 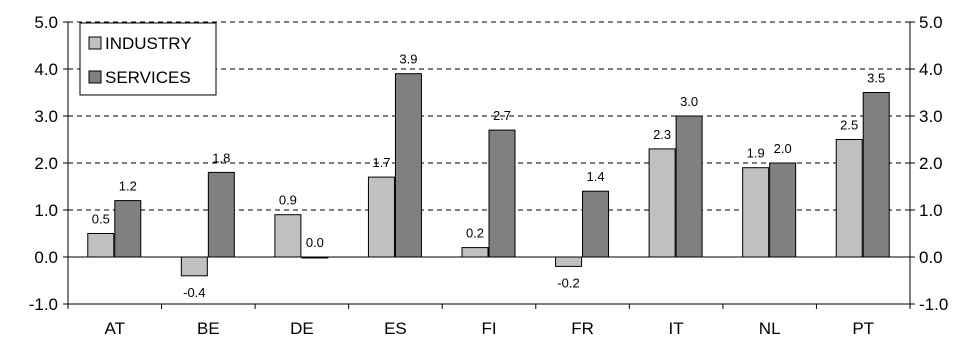 I want to click on data-label: 2.7, so click(x=502, y=115).